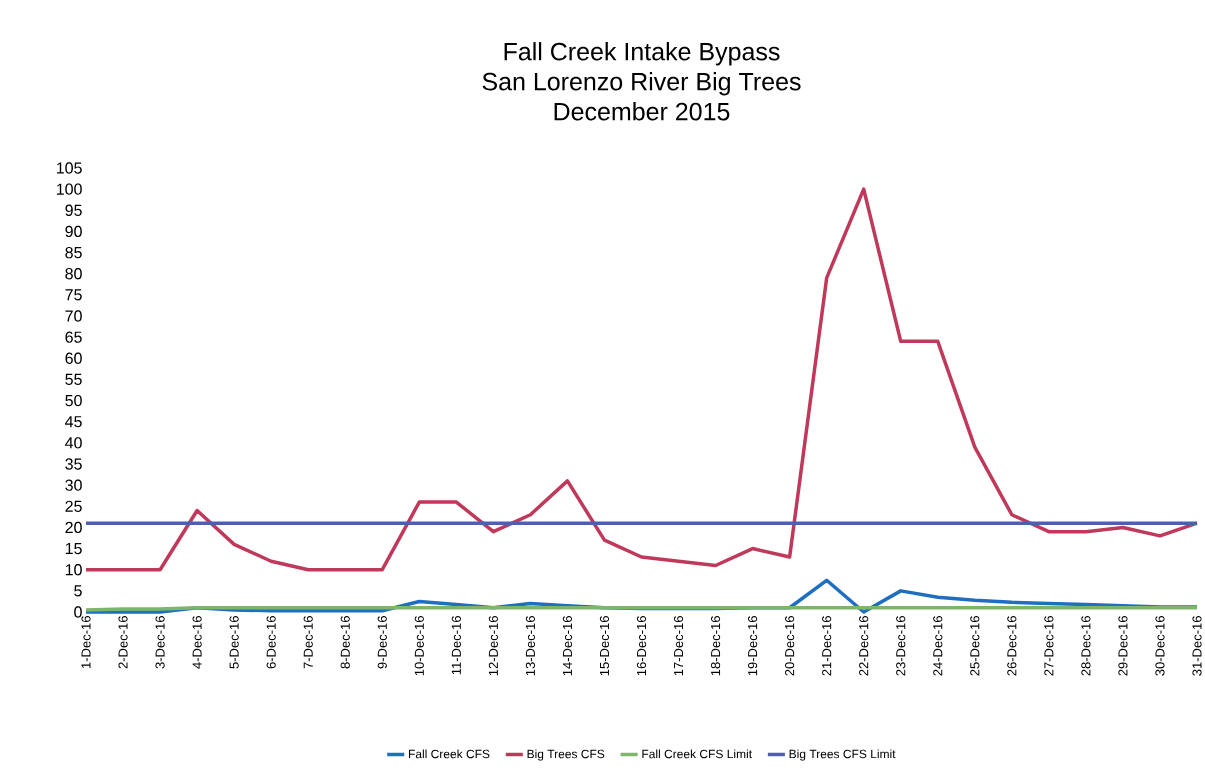 Image resolution: width=1205 pixels, height=782 pixels. What do you see at coordinates (197, 642) in the screenshot?
I see `x-tick-label: 4-Dec-16` at bounding box center [197, 642].